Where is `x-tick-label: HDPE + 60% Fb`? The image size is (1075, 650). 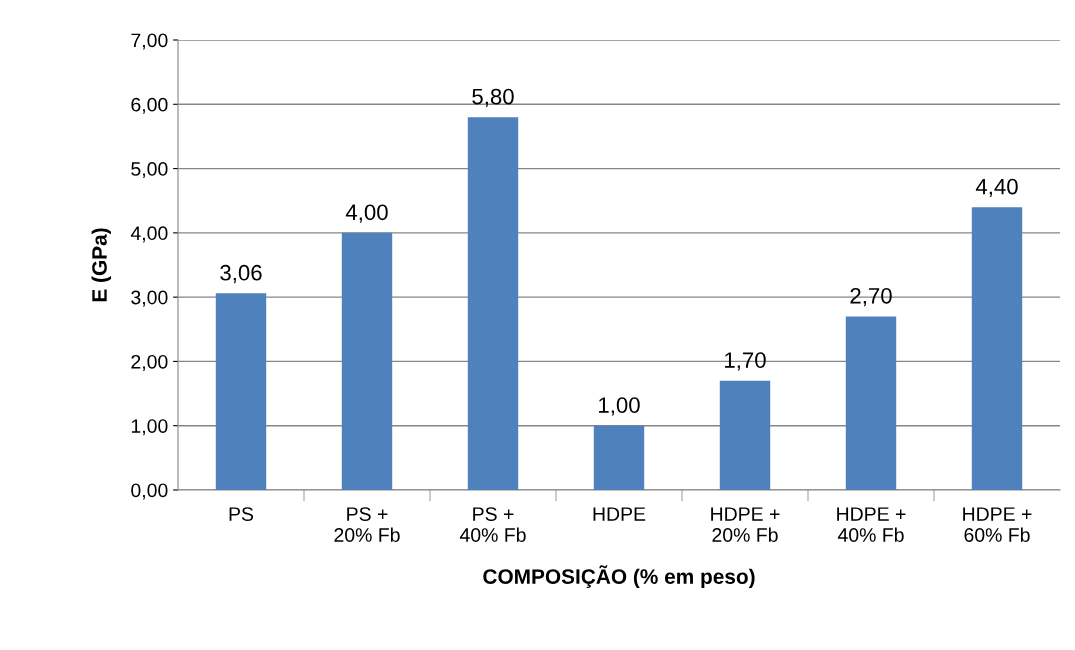 x-tick-label: HDPE + 60% Fb is located at coordinates (997, 524).